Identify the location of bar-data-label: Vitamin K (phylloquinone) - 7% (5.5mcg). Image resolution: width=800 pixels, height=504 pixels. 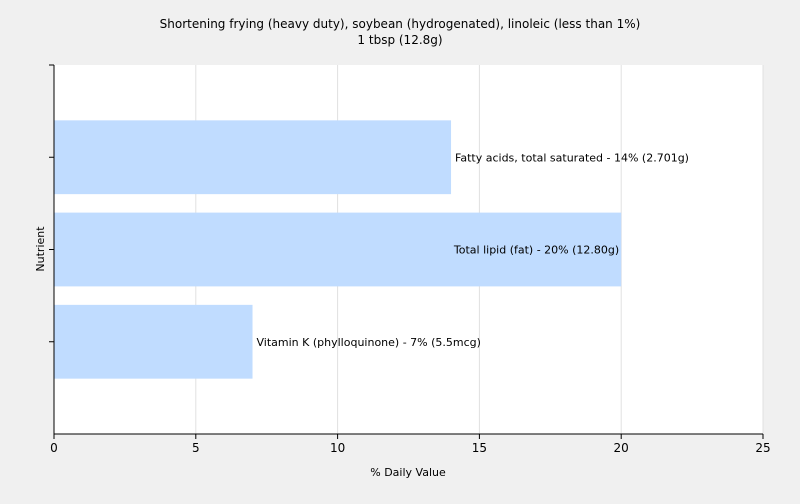
(369, 342).